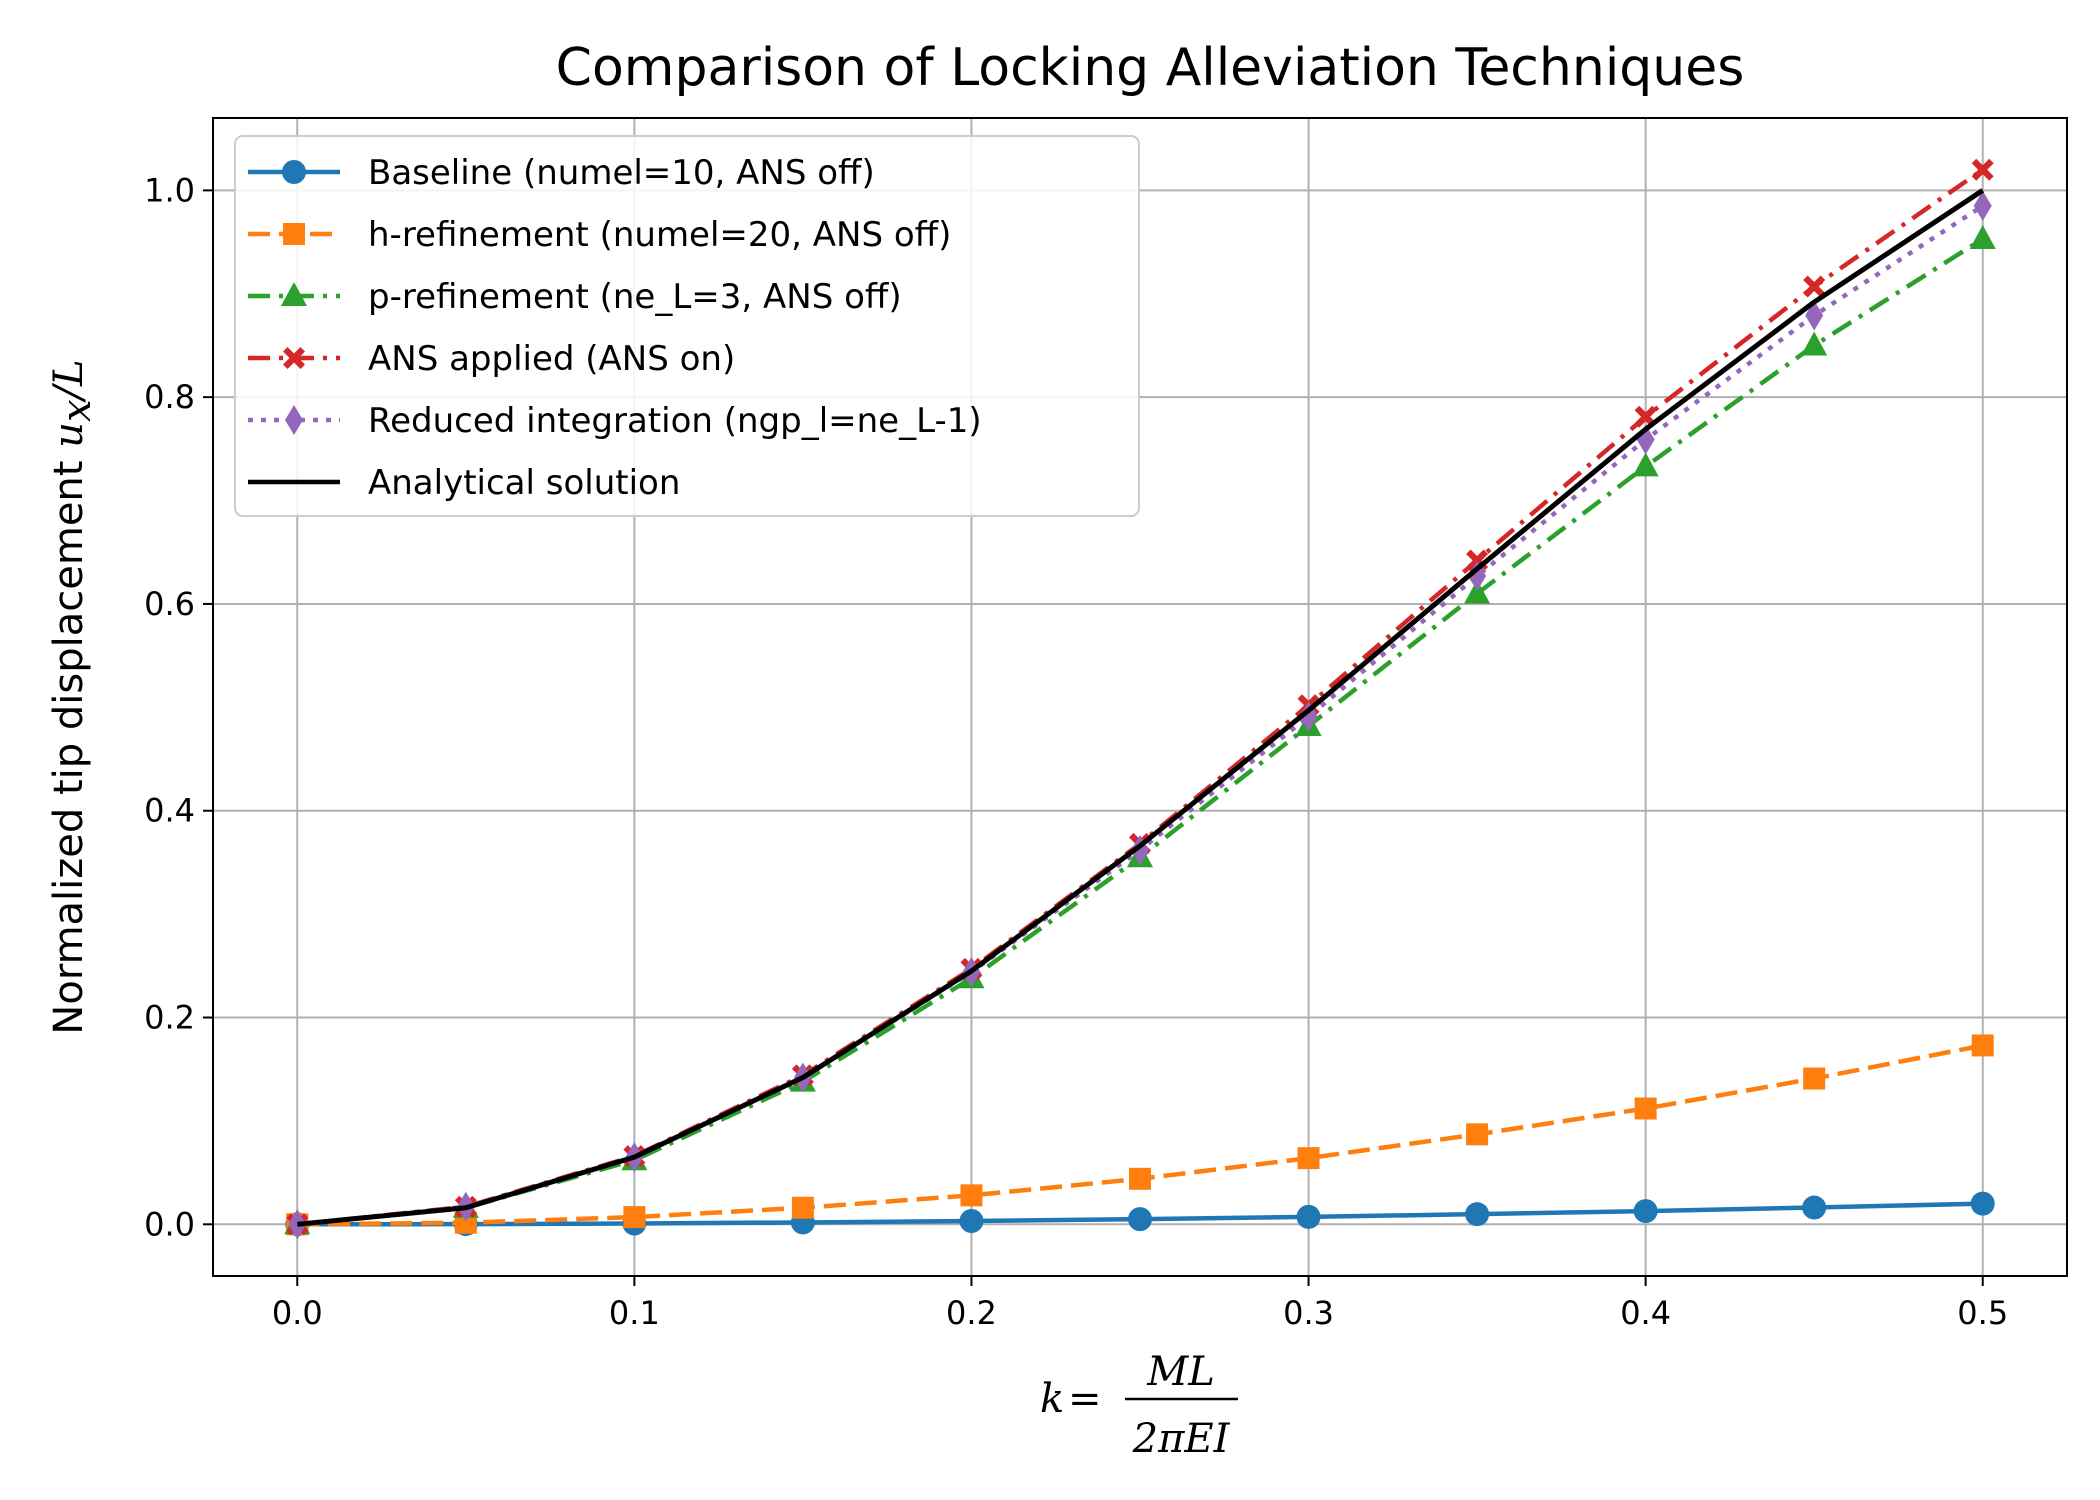 The image size is (2100, 1500). I want to click on y-tick-label: 0.8, so click(169, 397).